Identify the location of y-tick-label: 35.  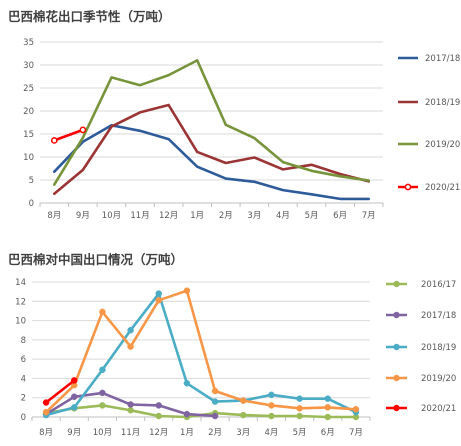
(28, 43).